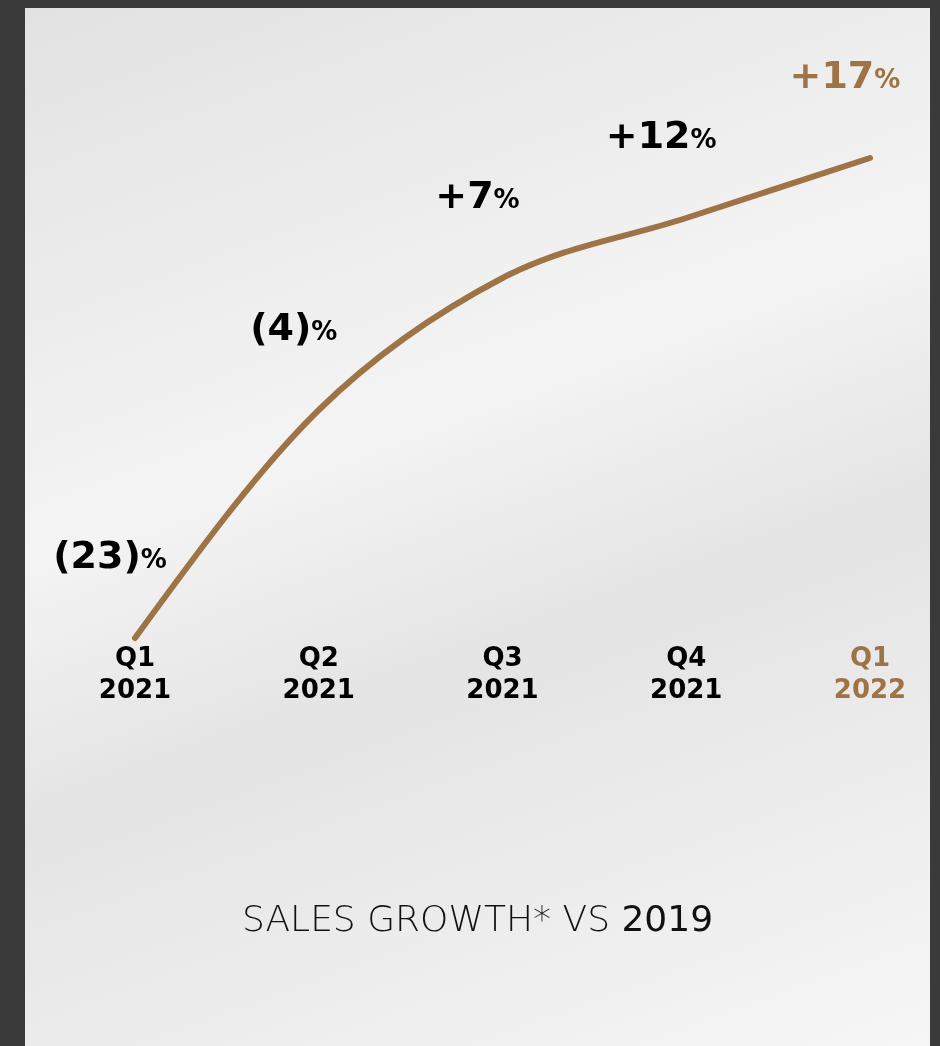  I want to click on data-label: +12%, so click(661, 135).